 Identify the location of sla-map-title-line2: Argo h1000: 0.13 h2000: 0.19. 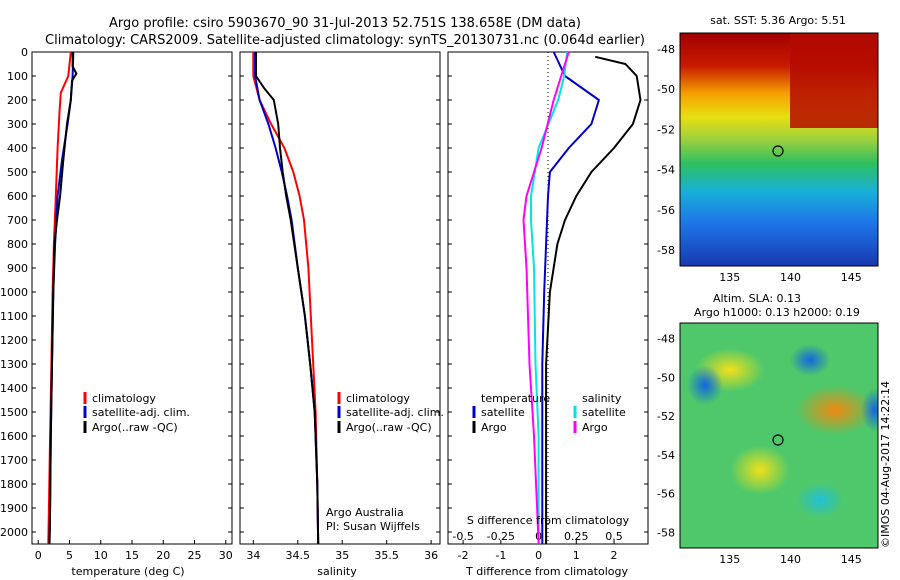
(777, 312).